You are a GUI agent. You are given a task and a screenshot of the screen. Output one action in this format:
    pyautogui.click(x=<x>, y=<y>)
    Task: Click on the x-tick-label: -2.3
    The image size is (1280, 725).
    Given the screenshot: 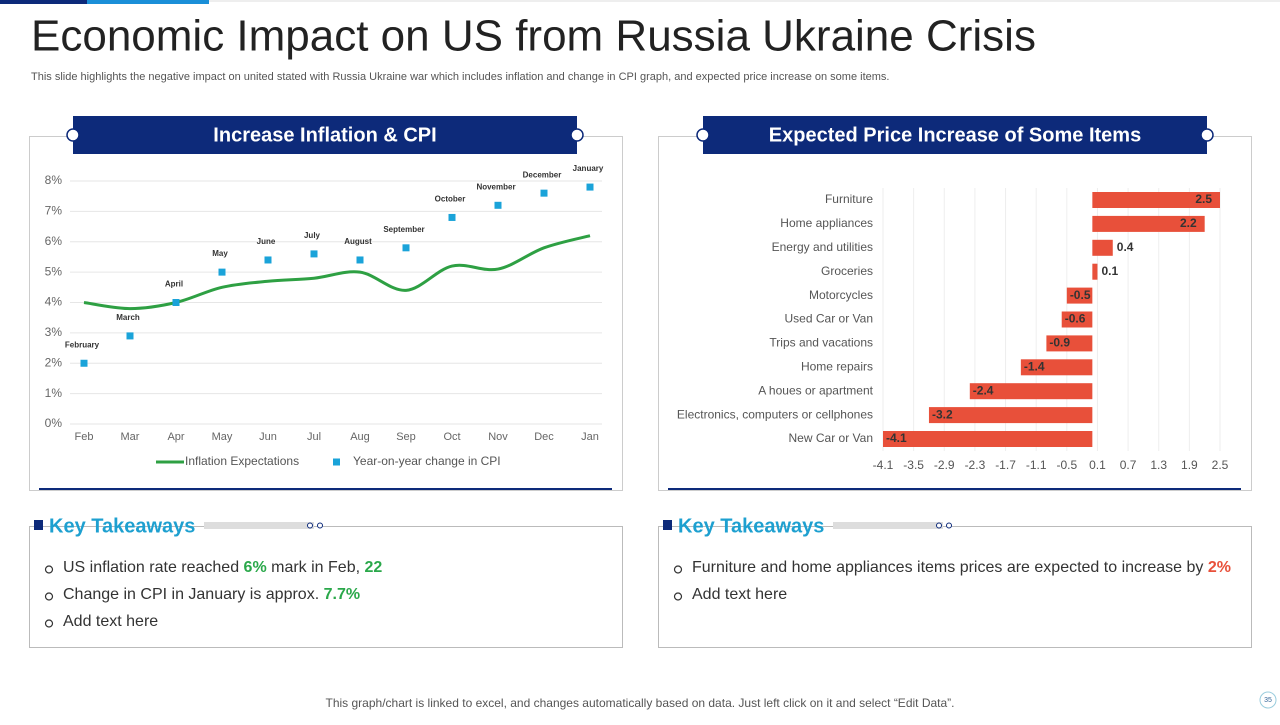 What is the action you would take?
    pyautogui.click(x=975, y=465)
    